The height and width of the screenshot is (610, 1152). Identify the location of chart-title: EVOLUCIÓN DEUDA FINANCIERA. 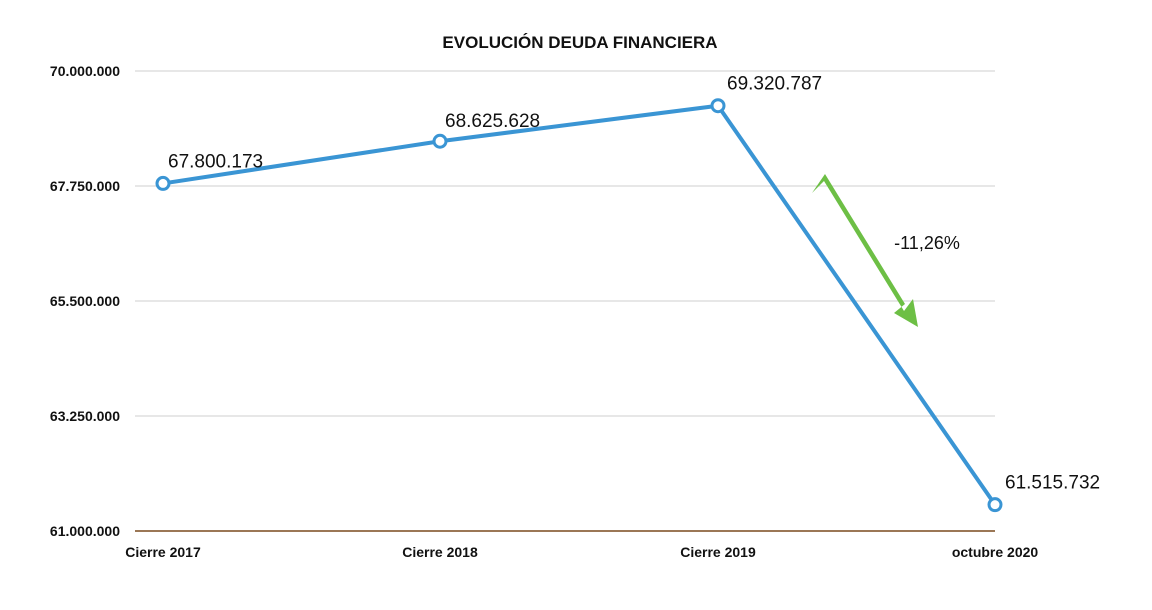
(579, 42).